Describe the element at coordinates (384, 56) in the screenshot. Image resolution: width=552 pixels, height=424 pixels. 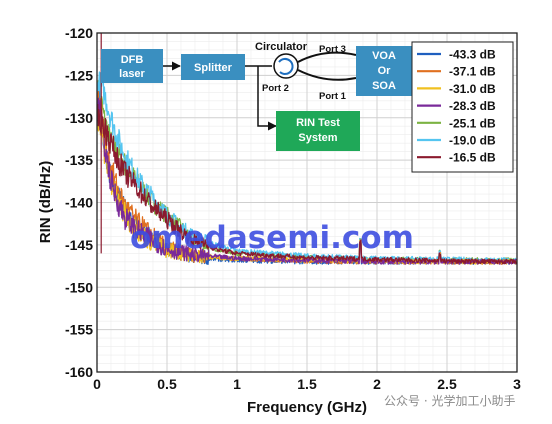
I see `voa-label-line1: VOA` at that location.